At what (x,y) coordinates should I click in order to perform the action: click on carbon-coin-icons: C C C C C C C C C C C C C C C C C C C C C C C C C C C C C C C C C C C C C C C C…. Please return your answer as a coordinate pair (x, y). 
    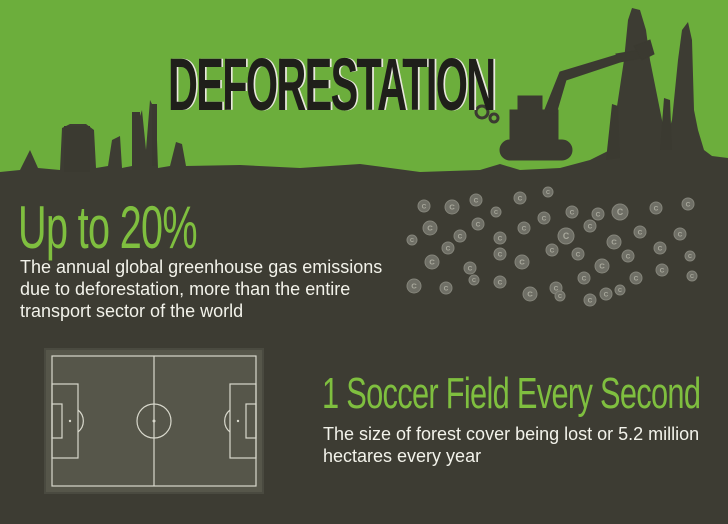
    Looking at the image, I should click on (552, 246).